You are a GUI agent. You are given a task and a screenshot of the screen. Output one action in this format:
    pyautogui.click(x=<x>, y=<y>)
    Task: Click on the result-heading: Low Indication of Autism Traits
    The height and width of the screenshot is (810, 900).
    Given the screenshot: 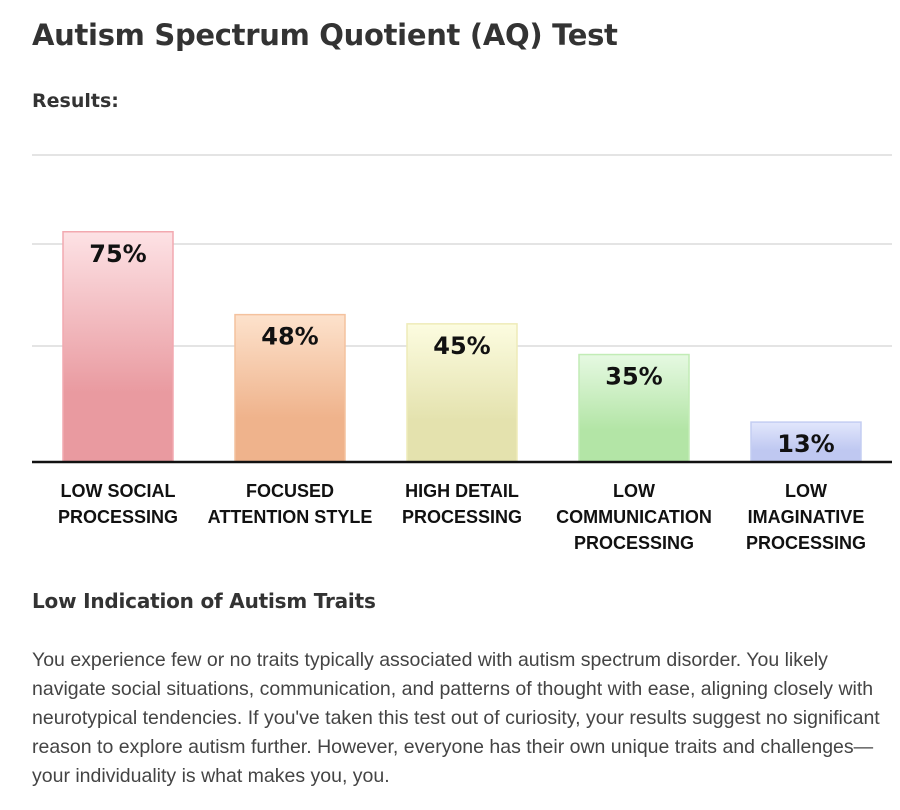 What is the action you would take?
    pyautogui.click(x=204, y=601)
    